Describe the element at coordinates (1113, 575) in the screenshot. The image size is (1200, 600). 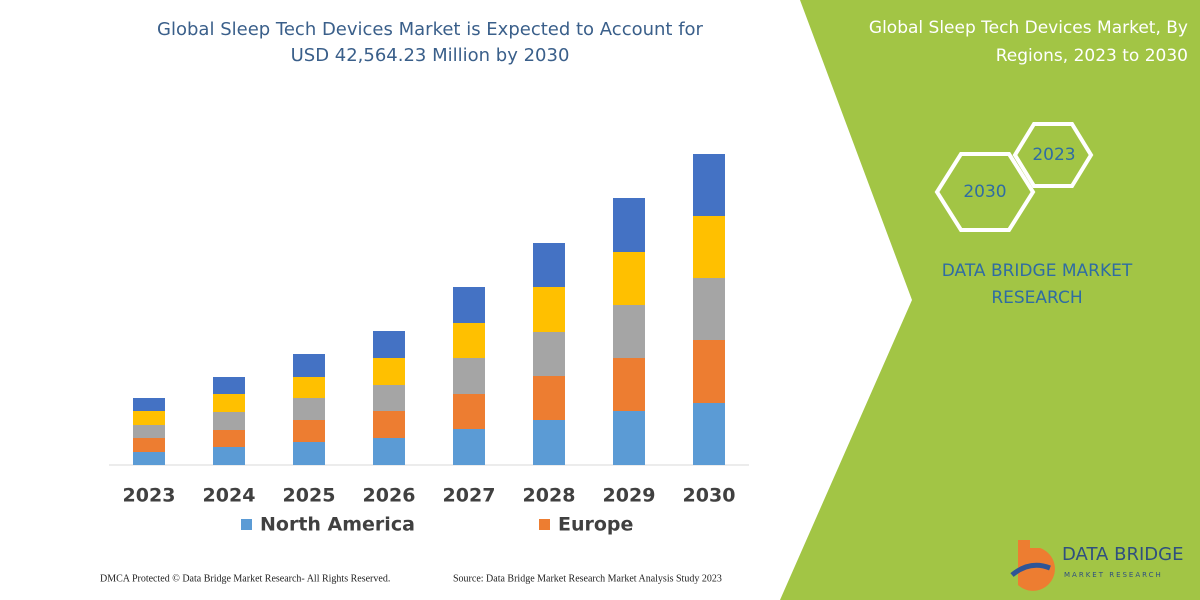
I see `logo-tagline: MARKET RESEARCH` at that location.